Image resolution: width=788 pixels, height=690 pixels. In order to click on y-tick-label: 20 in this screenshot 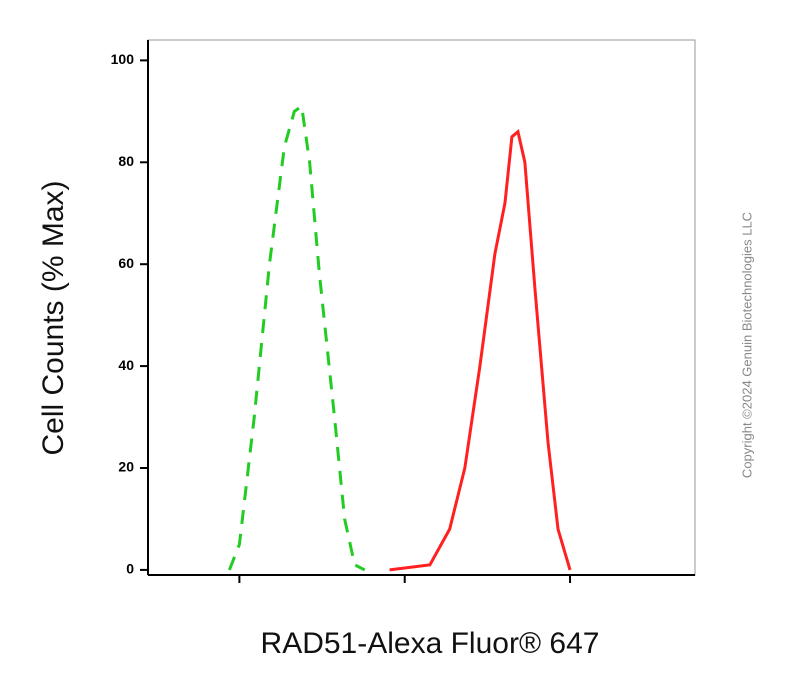, I will do `click(126, 467)`.